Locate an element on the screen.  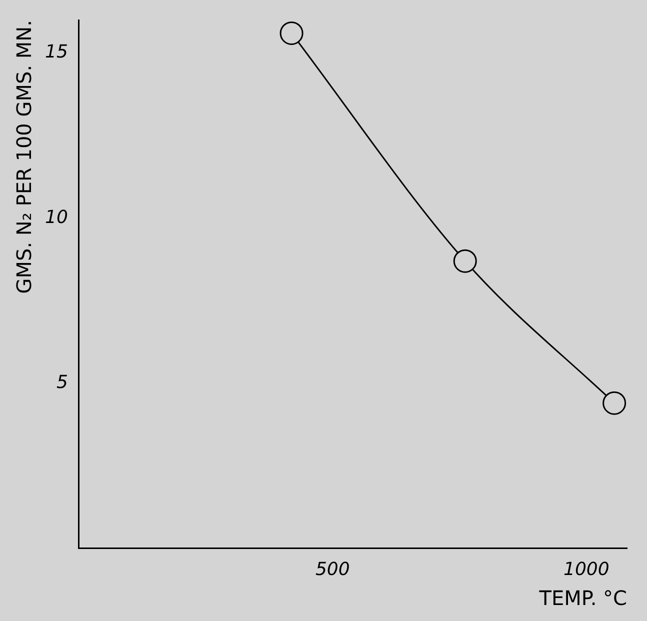
y-tick-label: 10 is located at coordinates (56, 217).